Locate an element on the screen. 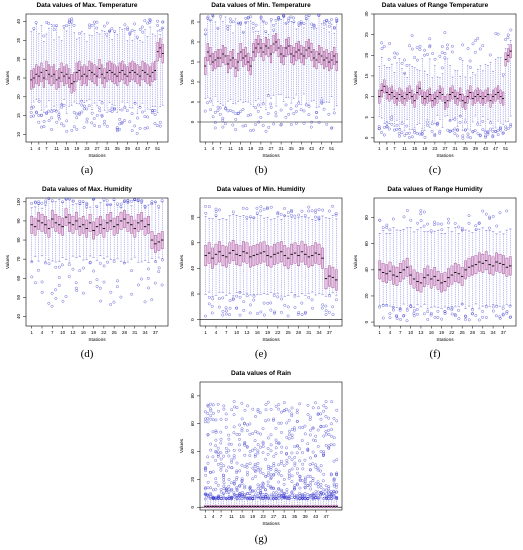  x-tick-label: 11 is located at coordinates (404, 148).